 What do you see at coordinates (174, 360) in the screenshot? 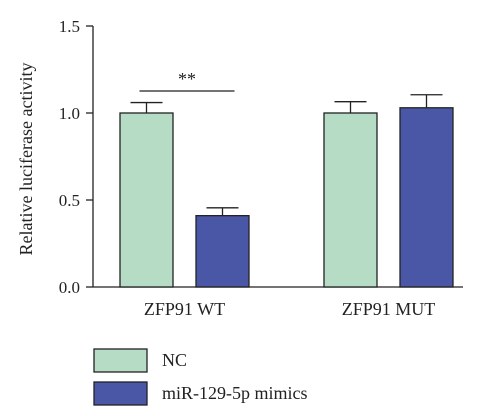
I see `legend-label: NC` at bounding box center [174, 360].